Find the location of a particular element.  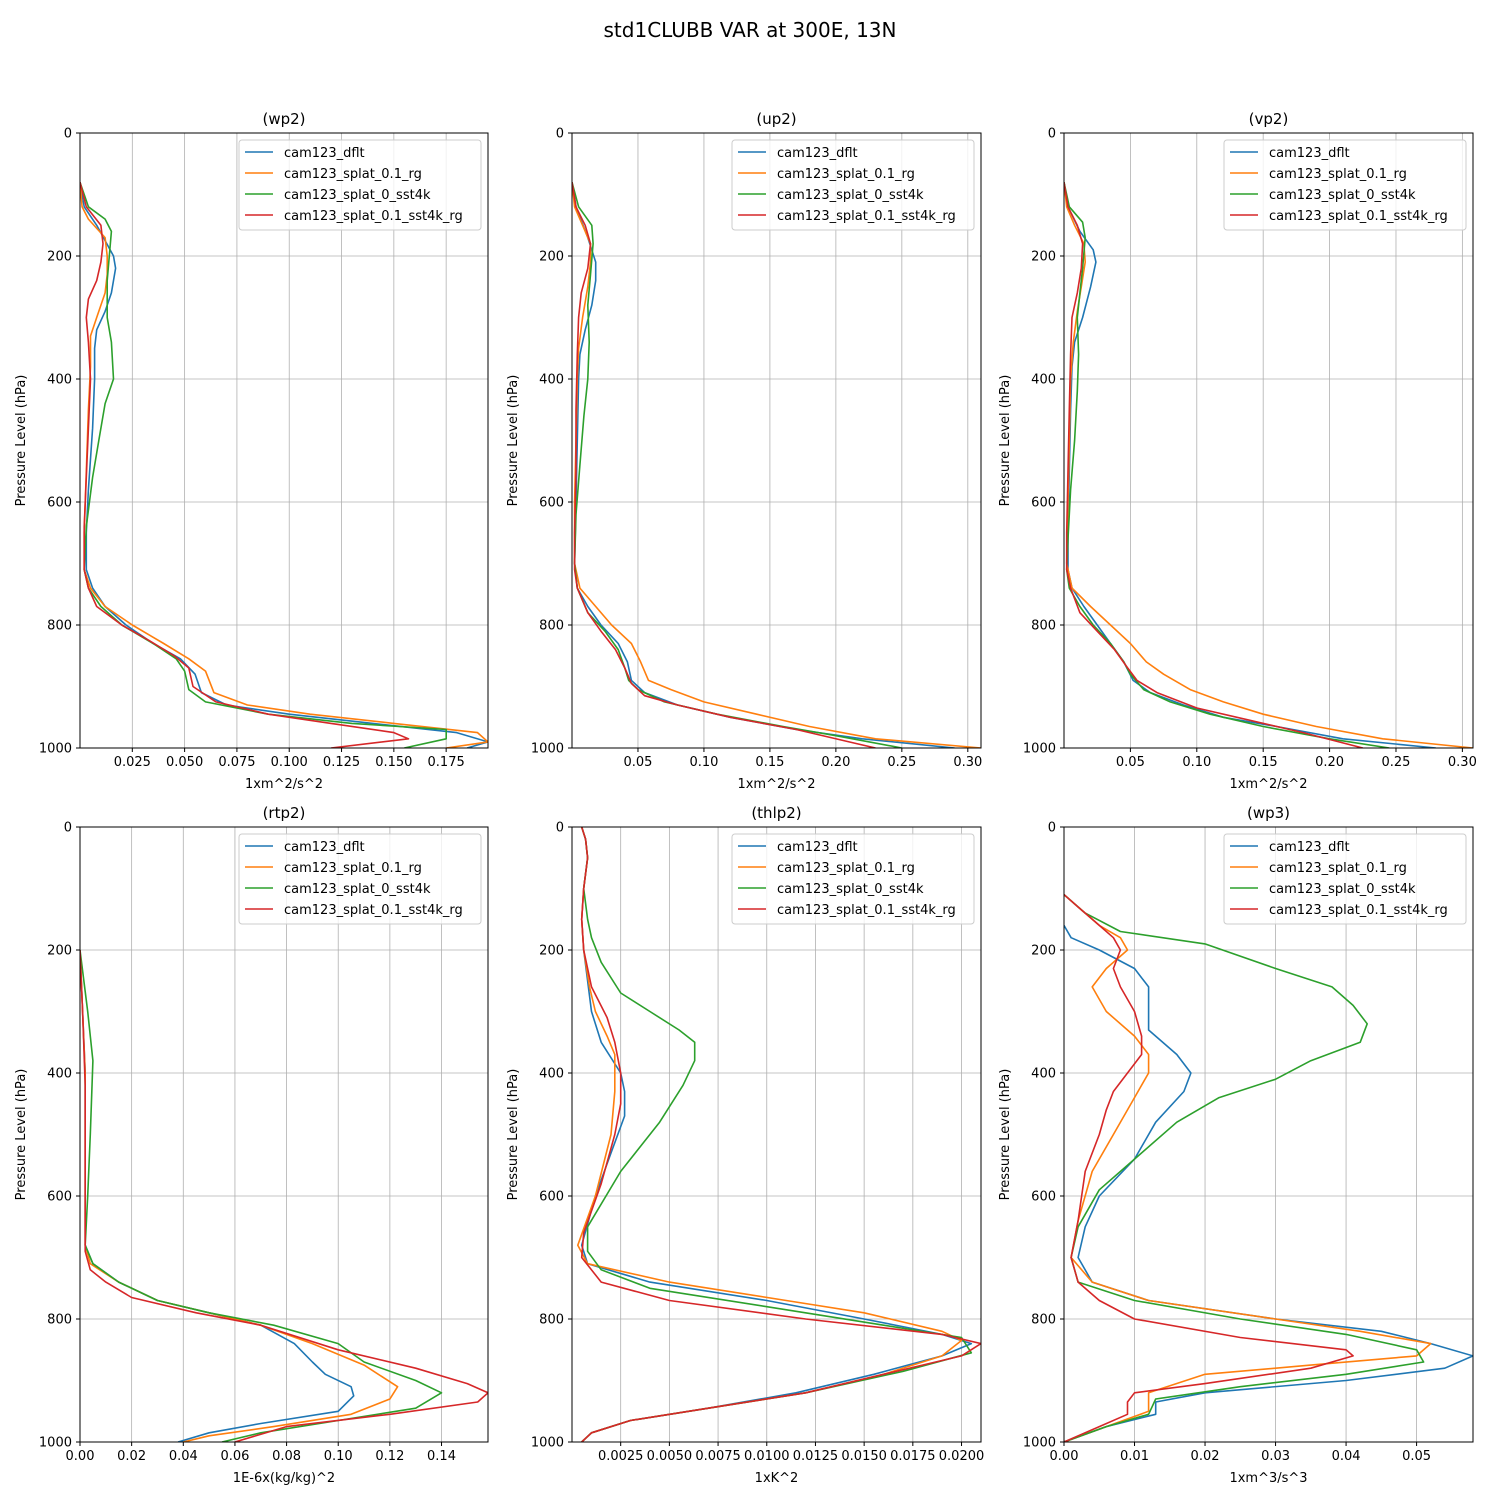

x-tick-label: 0.0025 is located at coordinates (621, 1456).